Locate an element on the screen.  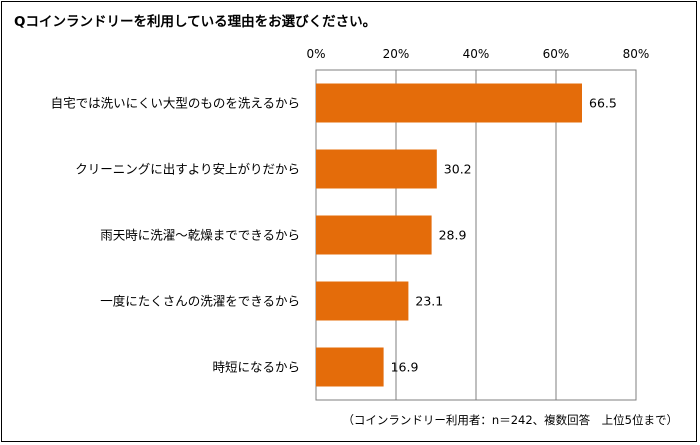
category-label: 一度にたくさんの洗濯をできるから is located at coordinates (200, 301).